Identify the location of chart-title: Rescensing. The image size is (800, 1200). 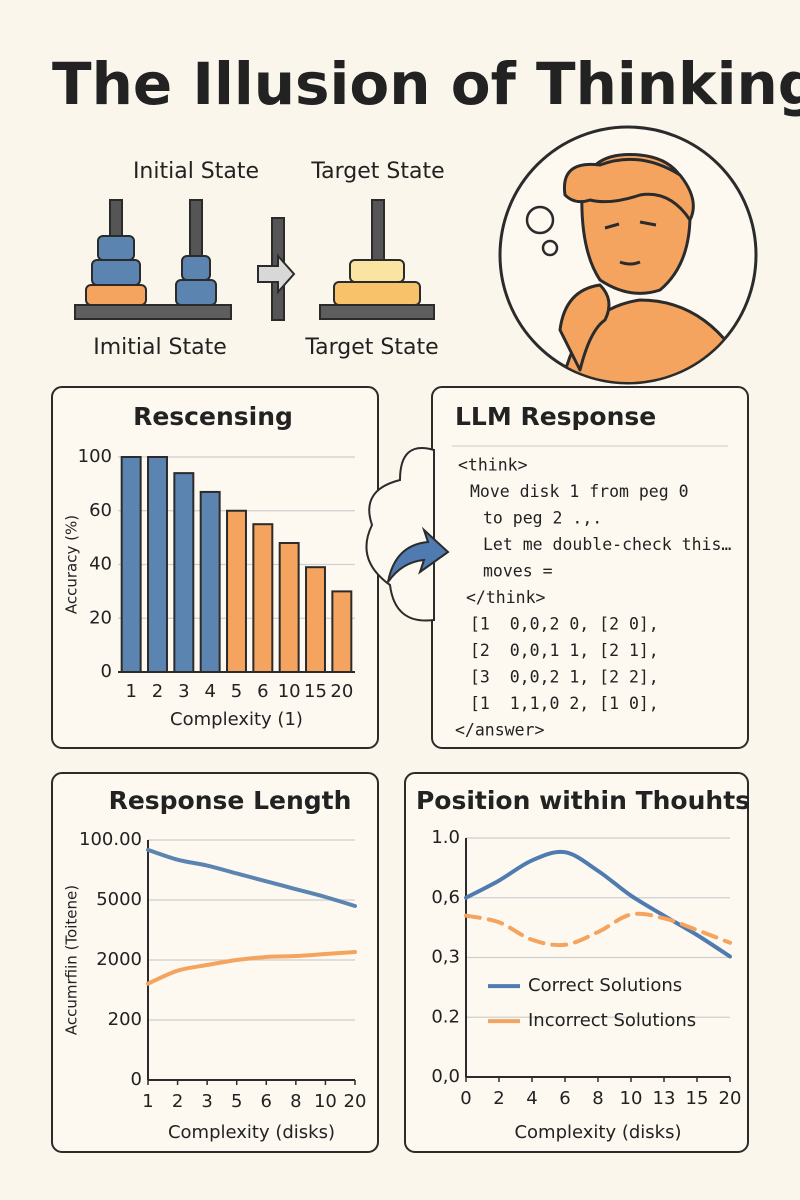
(213, 416).